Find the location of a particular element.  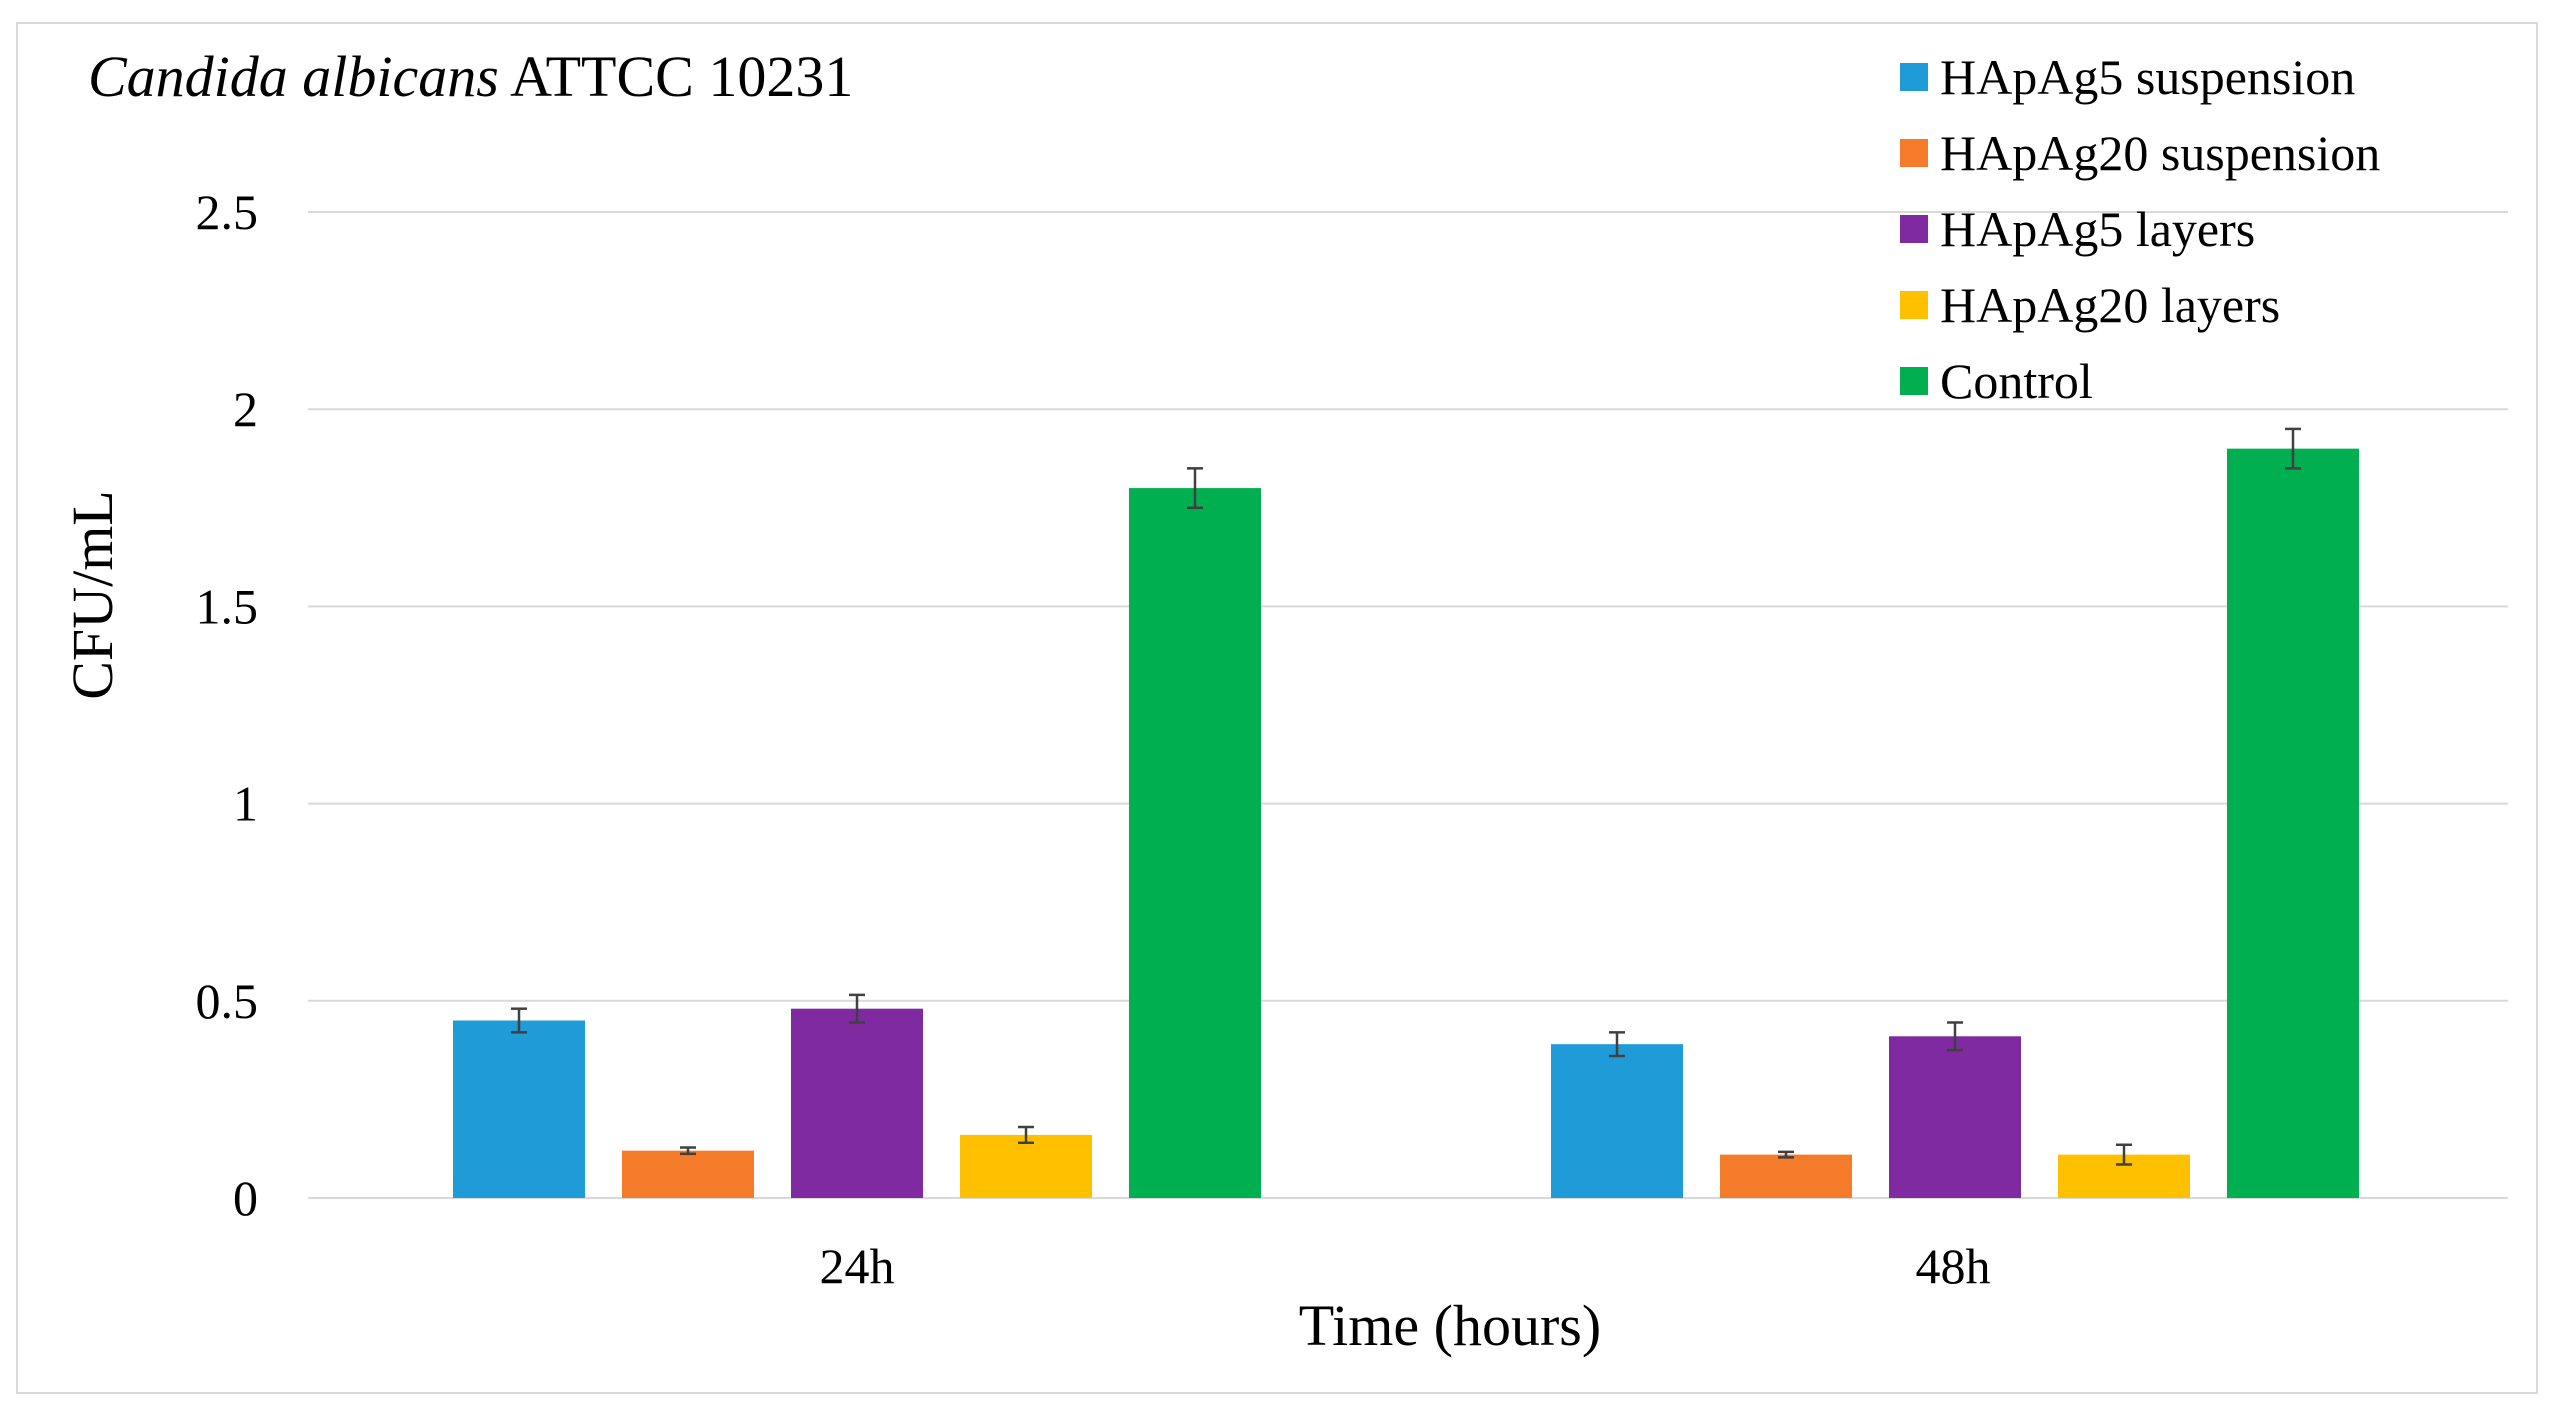

legend-item-hapag20-layers: HApAg20 layers is located at coordinates (2090, 305).